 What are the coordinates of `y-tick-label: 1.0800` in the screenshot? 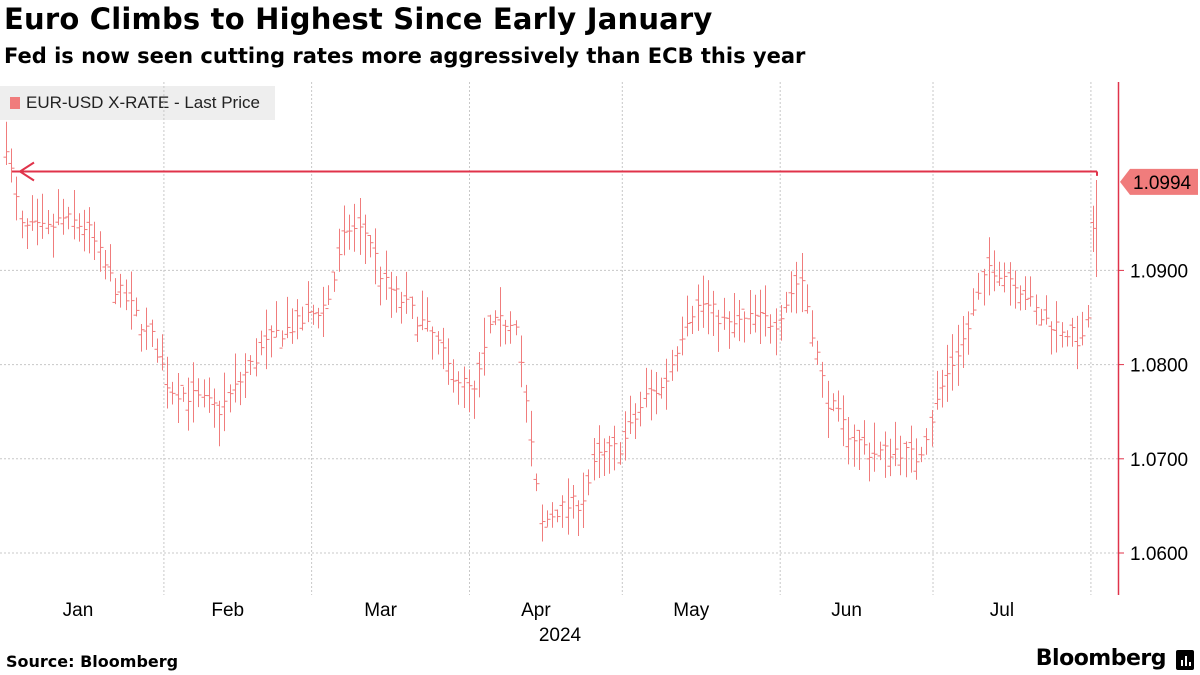 It's located at (1159, 366).